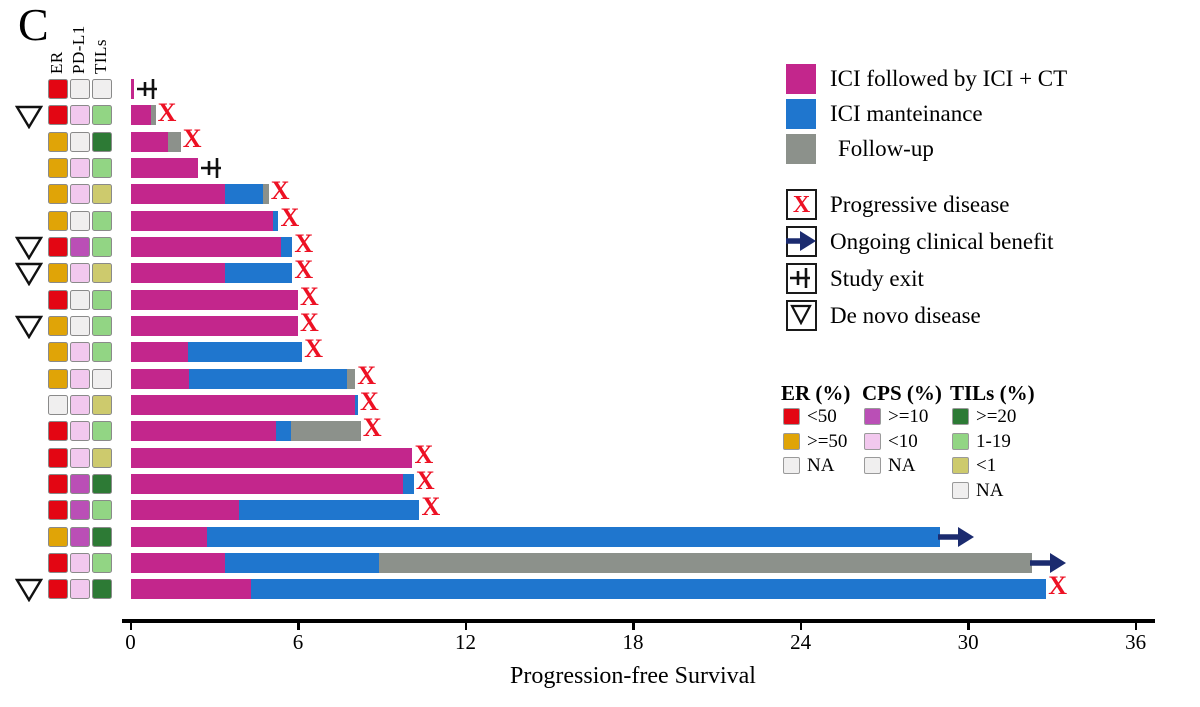 This screenshot has height=707, width=1200. What do you see at coordinates (1136, 642) in the screenshot?
I see `axis-tick-label: 36` at bounding box center [1136, 642].